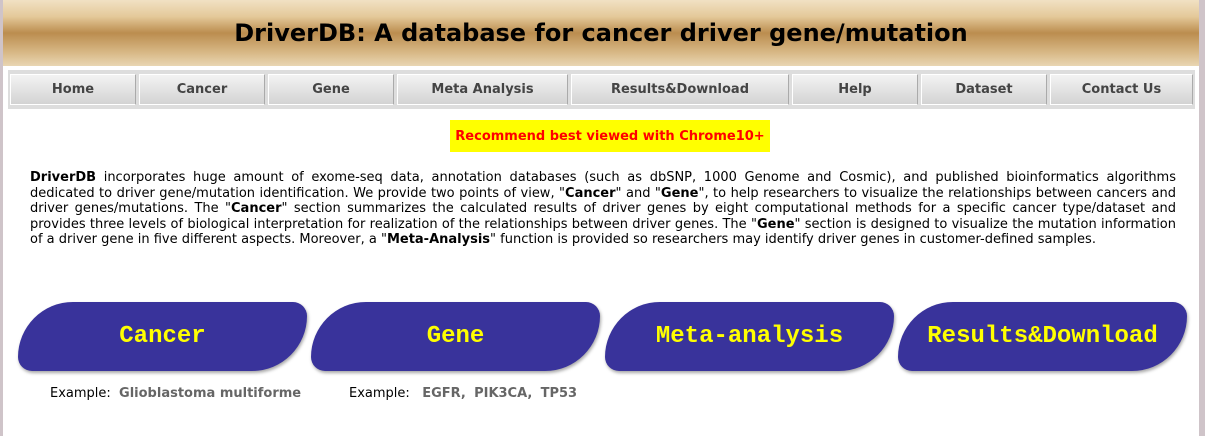 This screenshot has width=1205, height=436. I want to click on nav-contact-us: Contact Us, so click(1121, 89).